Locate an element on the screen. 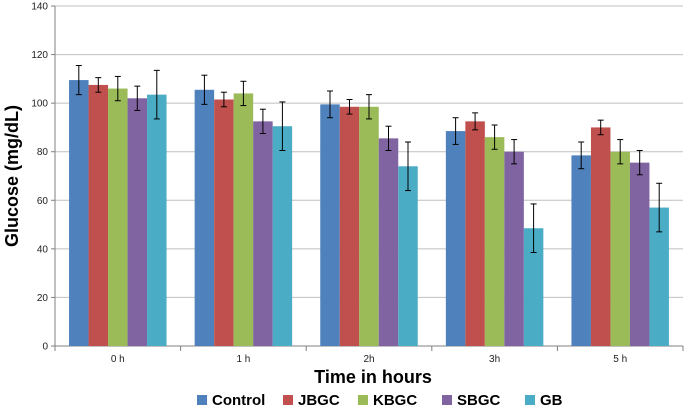 This screenshot has width=692, height=413. legend: Control JBGC KBGC SBGC GB is located at coordinates (380, 400).